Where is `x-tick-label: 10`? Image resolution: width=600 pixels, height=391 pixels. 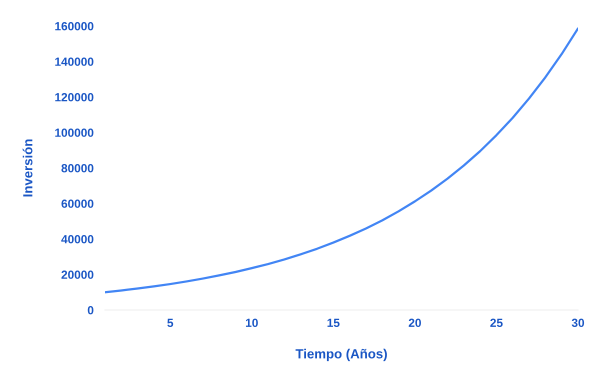 x-tick-label: 10 is located at coordinates (252, 323).